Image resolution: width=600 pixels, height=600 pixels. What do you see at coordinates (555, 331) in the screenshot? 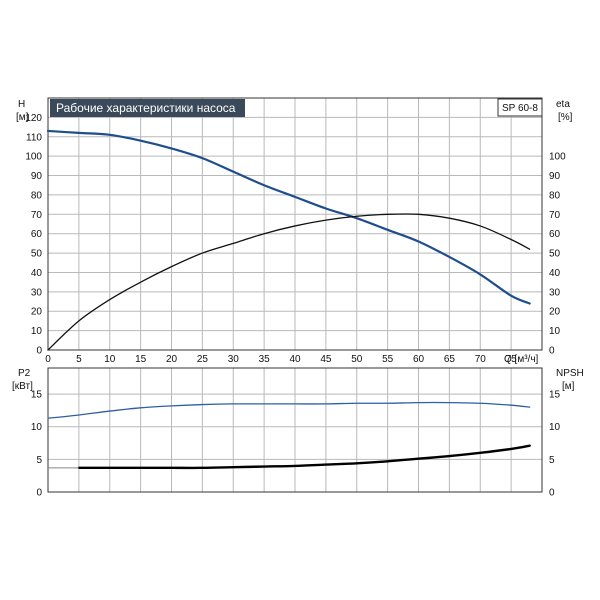
I see `top-y-right-tick-label: 10` at bounding box center [555, 331].